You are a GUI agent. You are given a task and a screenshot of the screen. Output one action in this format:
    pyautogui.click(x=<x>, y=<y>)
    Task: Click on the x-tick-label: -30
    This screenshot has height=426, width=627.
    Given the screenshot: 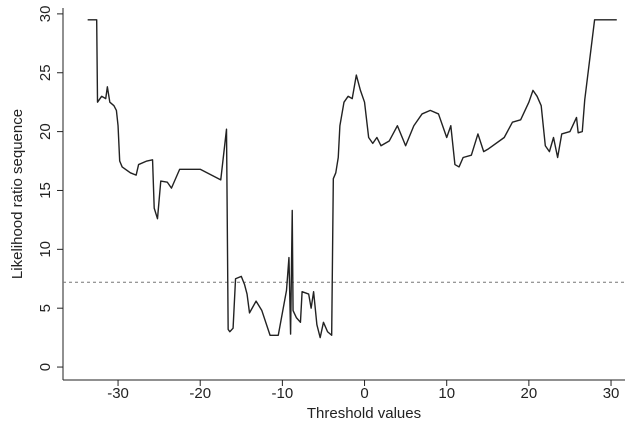 What is the action you would take?
    pyautogui.click(x=118, y=393)
    